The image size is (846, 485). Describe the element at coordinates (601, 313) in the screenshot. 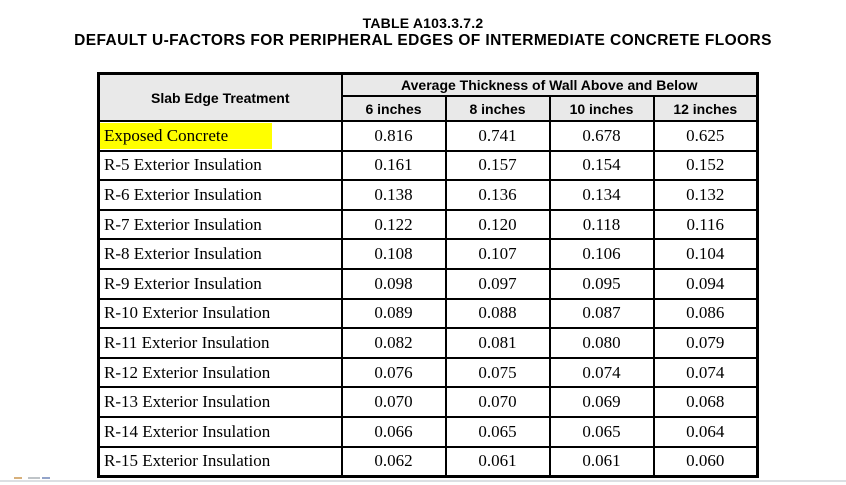

I see `u-factor-value: 0.087` at that location.